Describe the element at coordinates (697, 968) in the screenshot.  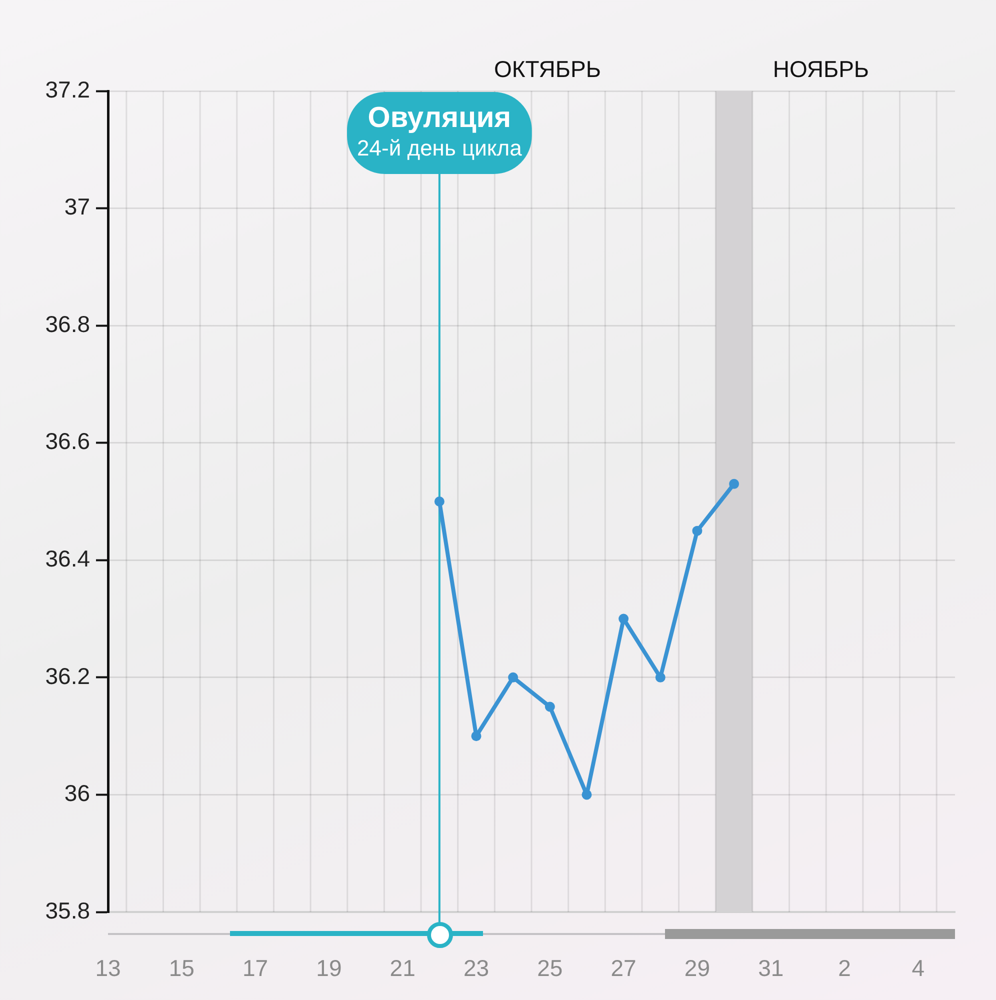
I see `x-tick-label: 29` at that location.